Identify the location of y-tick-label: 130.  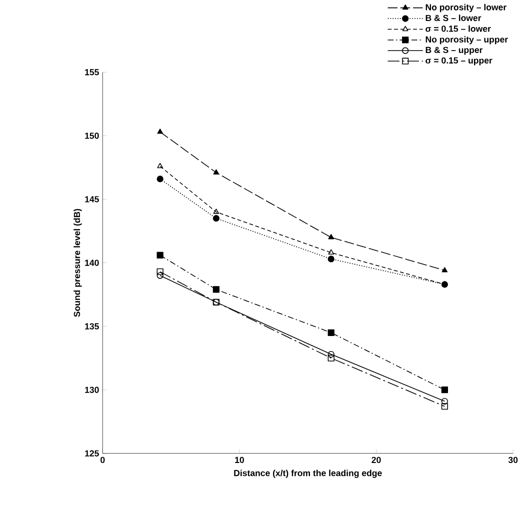
(92, 389).